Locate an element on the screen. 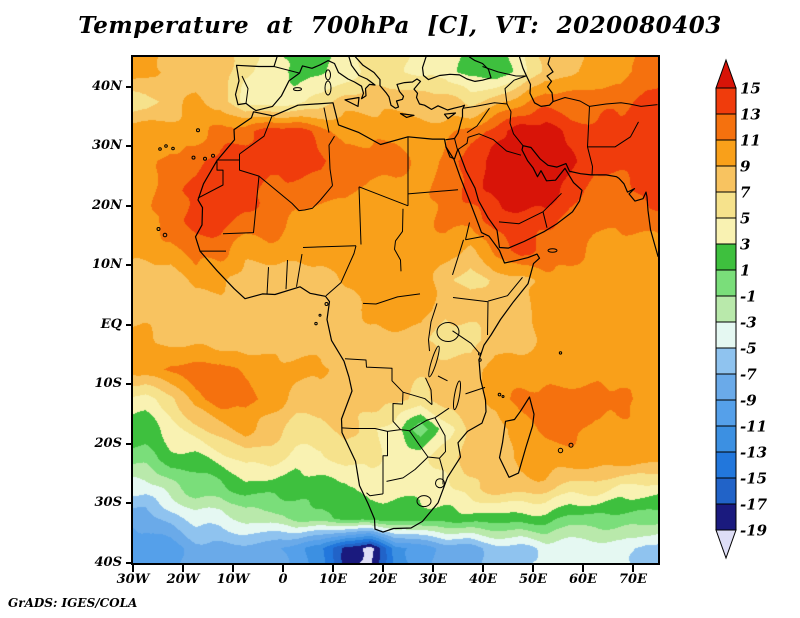 The width and height of the screenshot is (800, 618). lat-tick-label: 40N is located at coordinates (107, 86).